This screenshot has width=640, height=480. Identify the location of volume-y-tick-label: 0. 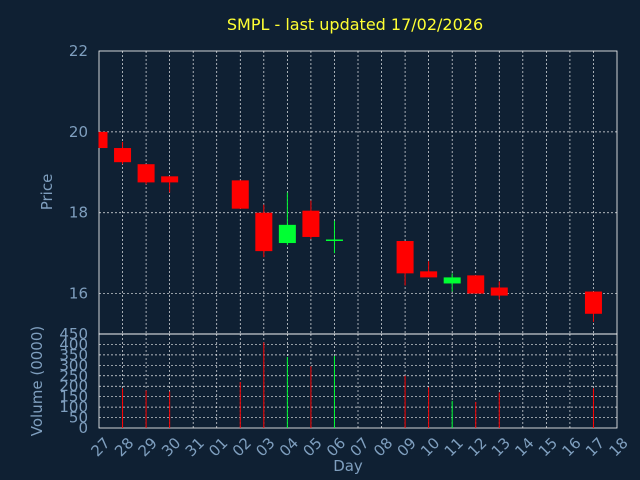
(83, 428).